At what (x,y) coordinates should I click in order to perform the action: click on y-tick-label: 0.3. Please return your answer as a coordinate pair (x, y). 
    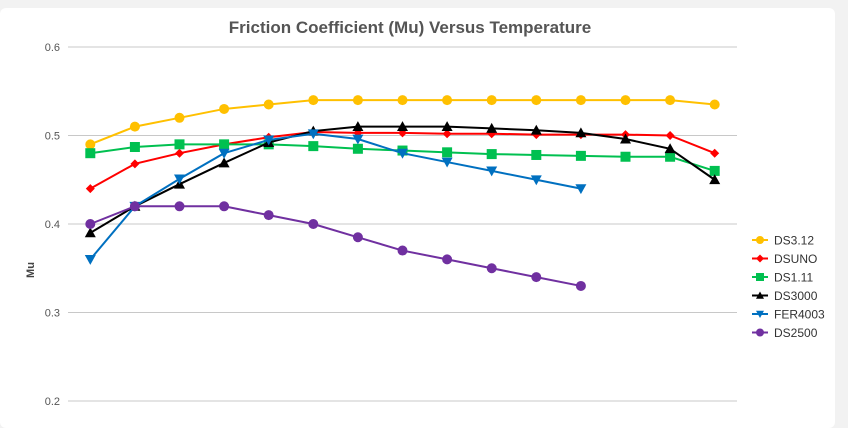
    Looking at the image, I should click on (52, 314).